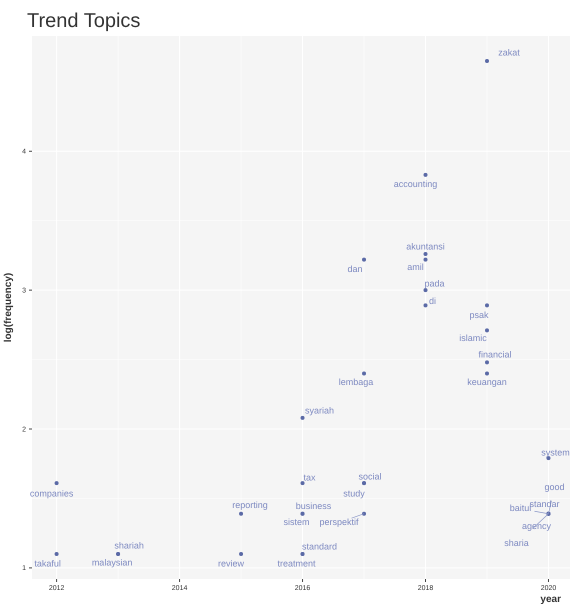  I want to click on annotation: dan, so click(355, 269).